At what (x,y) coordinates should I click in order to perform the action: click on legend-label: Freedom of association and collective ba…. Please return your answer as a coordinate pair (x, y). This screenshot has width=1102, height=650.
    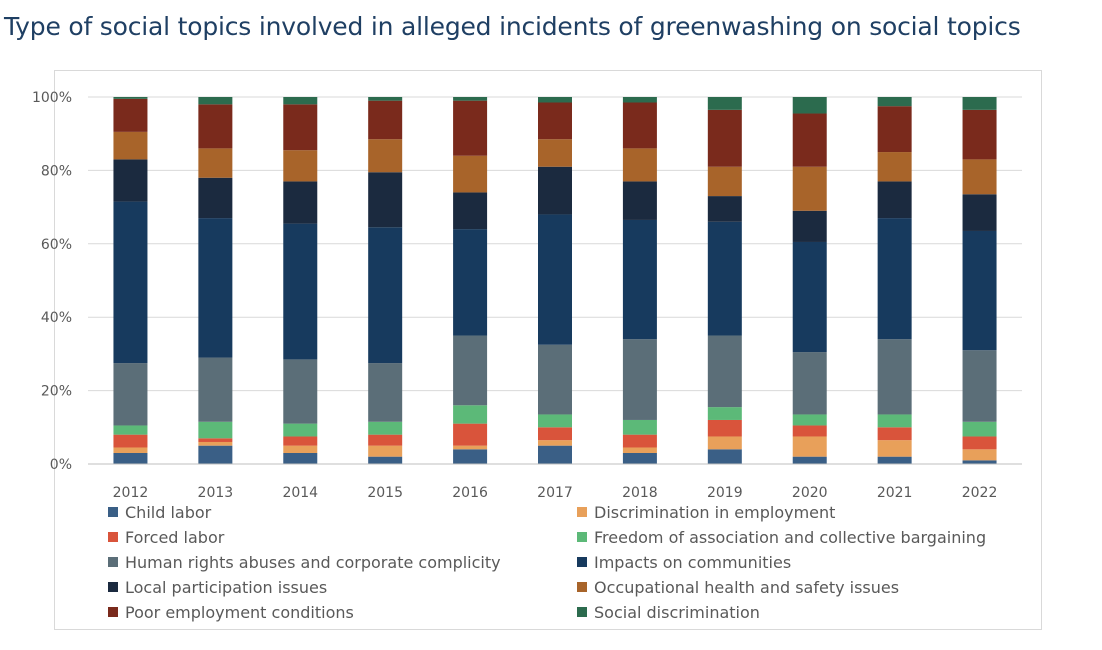
    Looking at the image, I should click on (790, 537).